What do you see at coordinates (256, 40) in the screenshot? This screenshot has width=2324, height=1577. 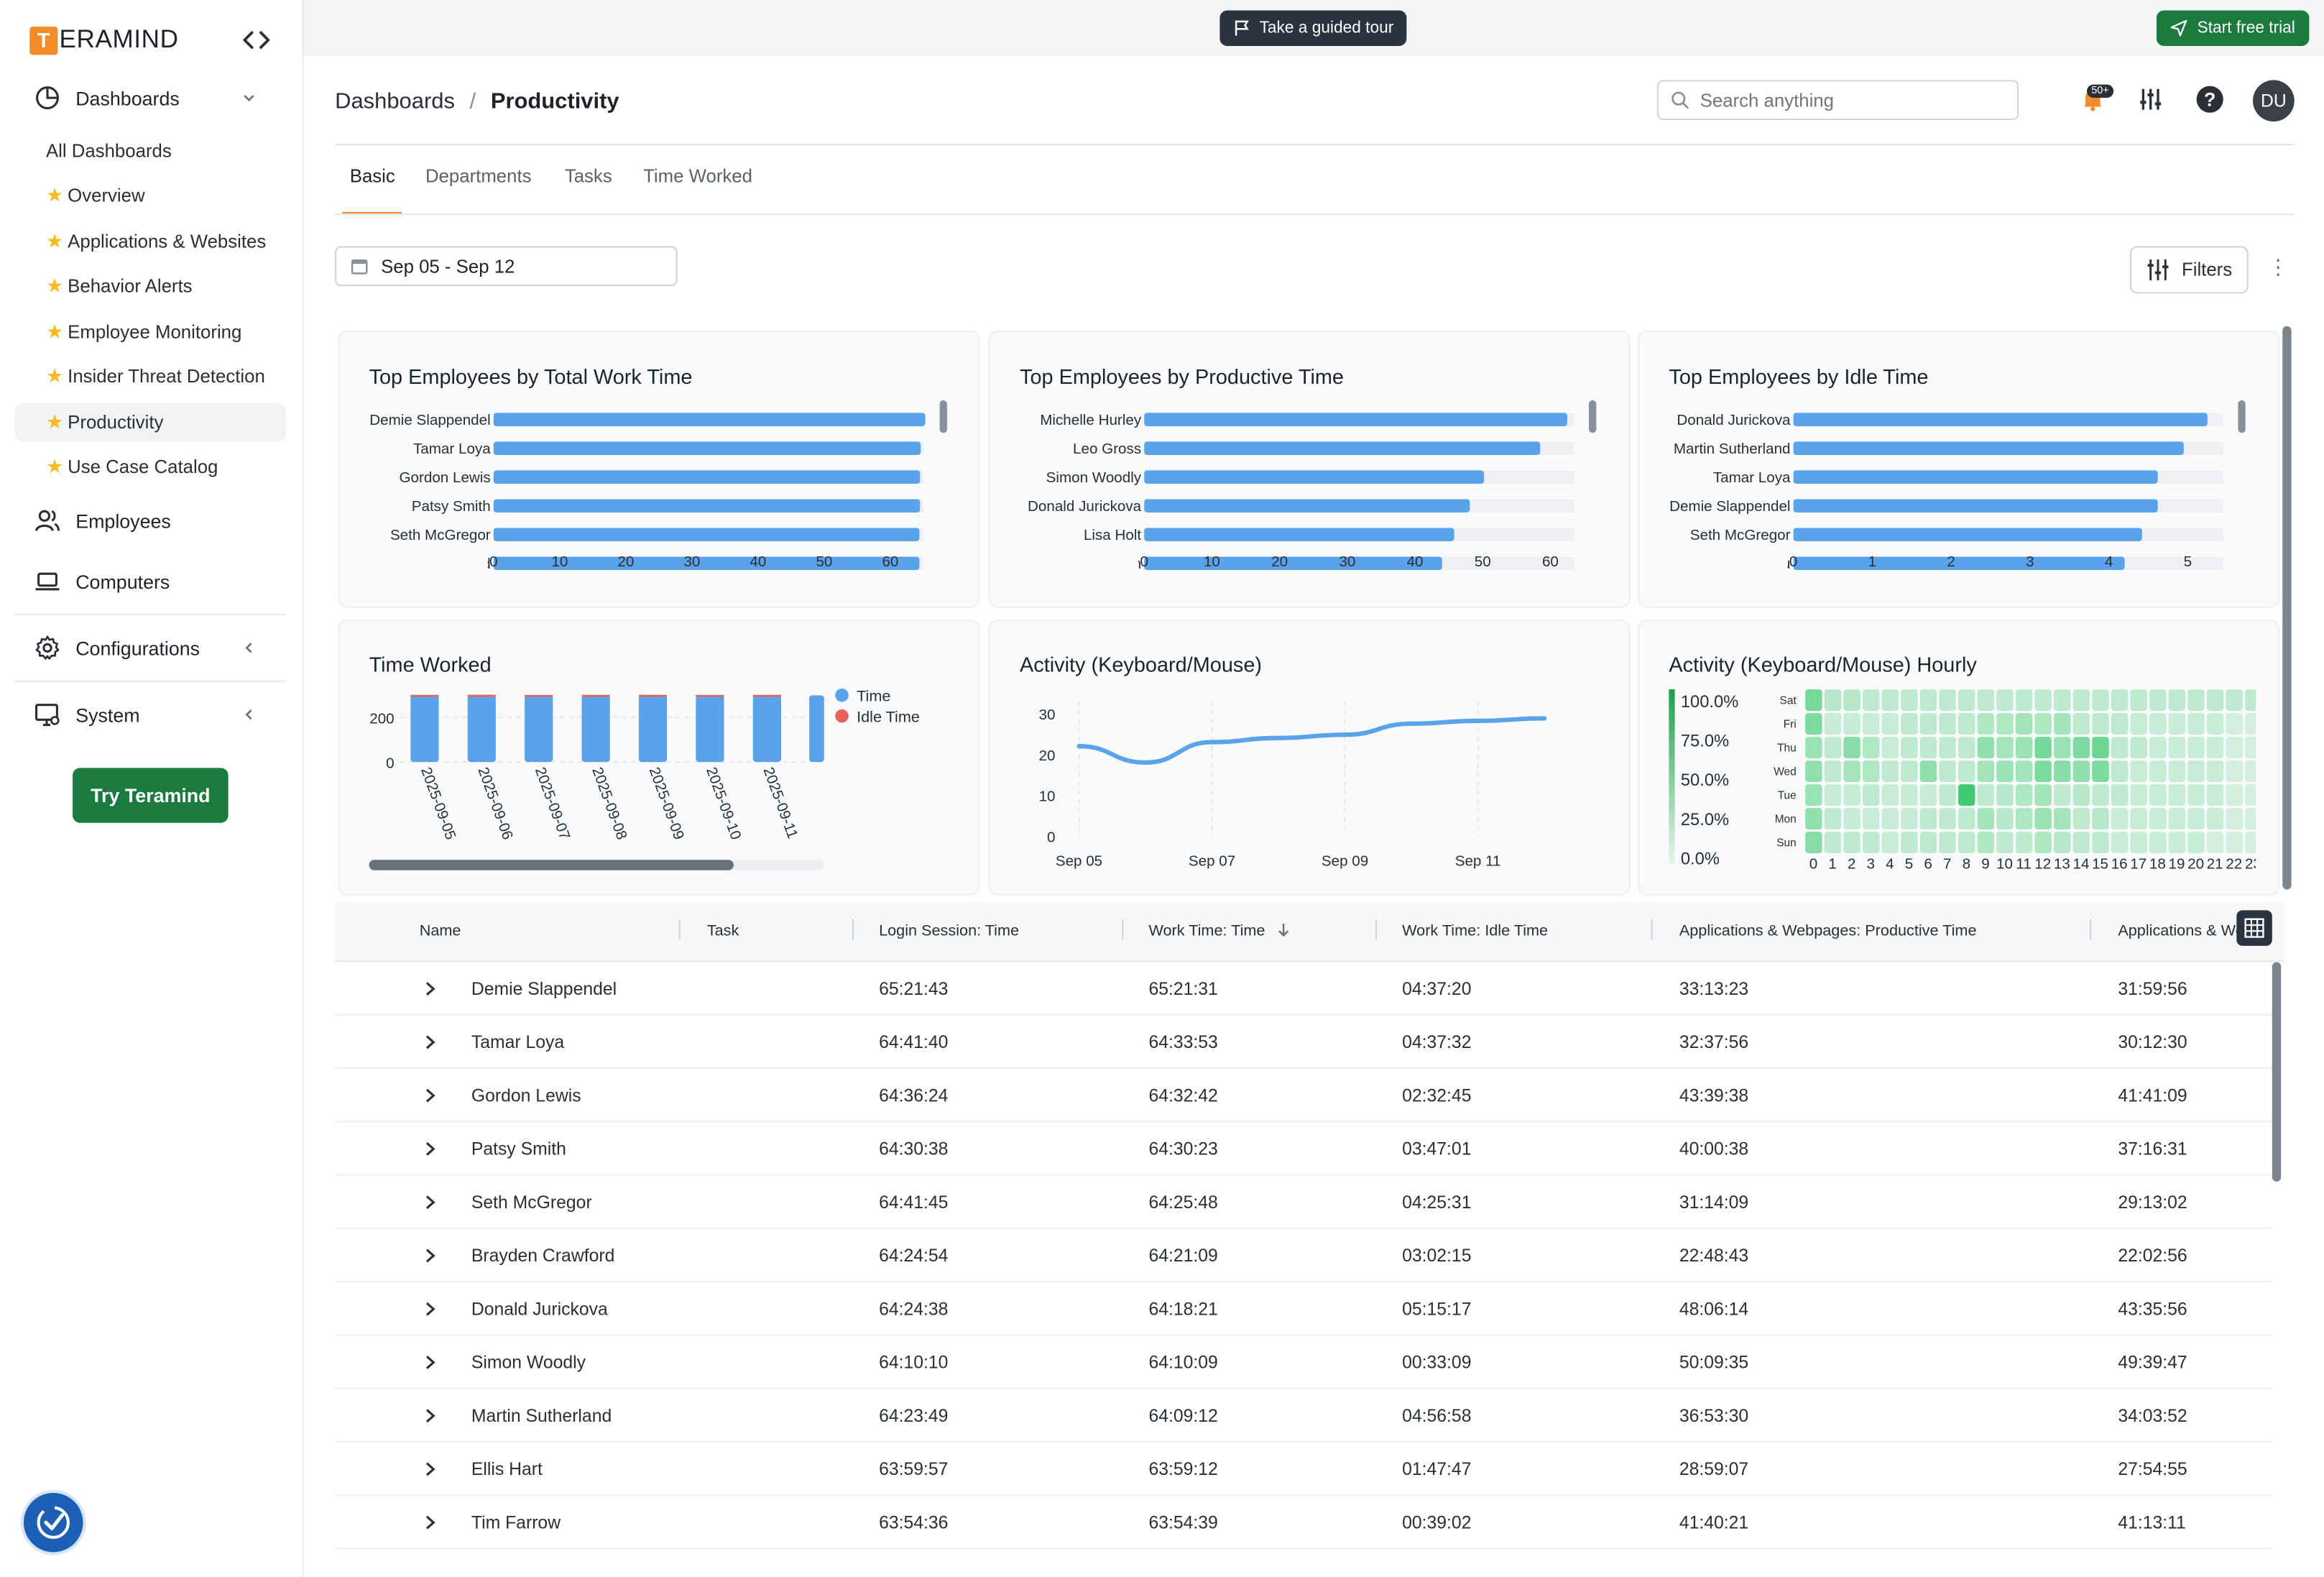 I see `collapse-sidebar-icon` at bounding box center [256, 40].